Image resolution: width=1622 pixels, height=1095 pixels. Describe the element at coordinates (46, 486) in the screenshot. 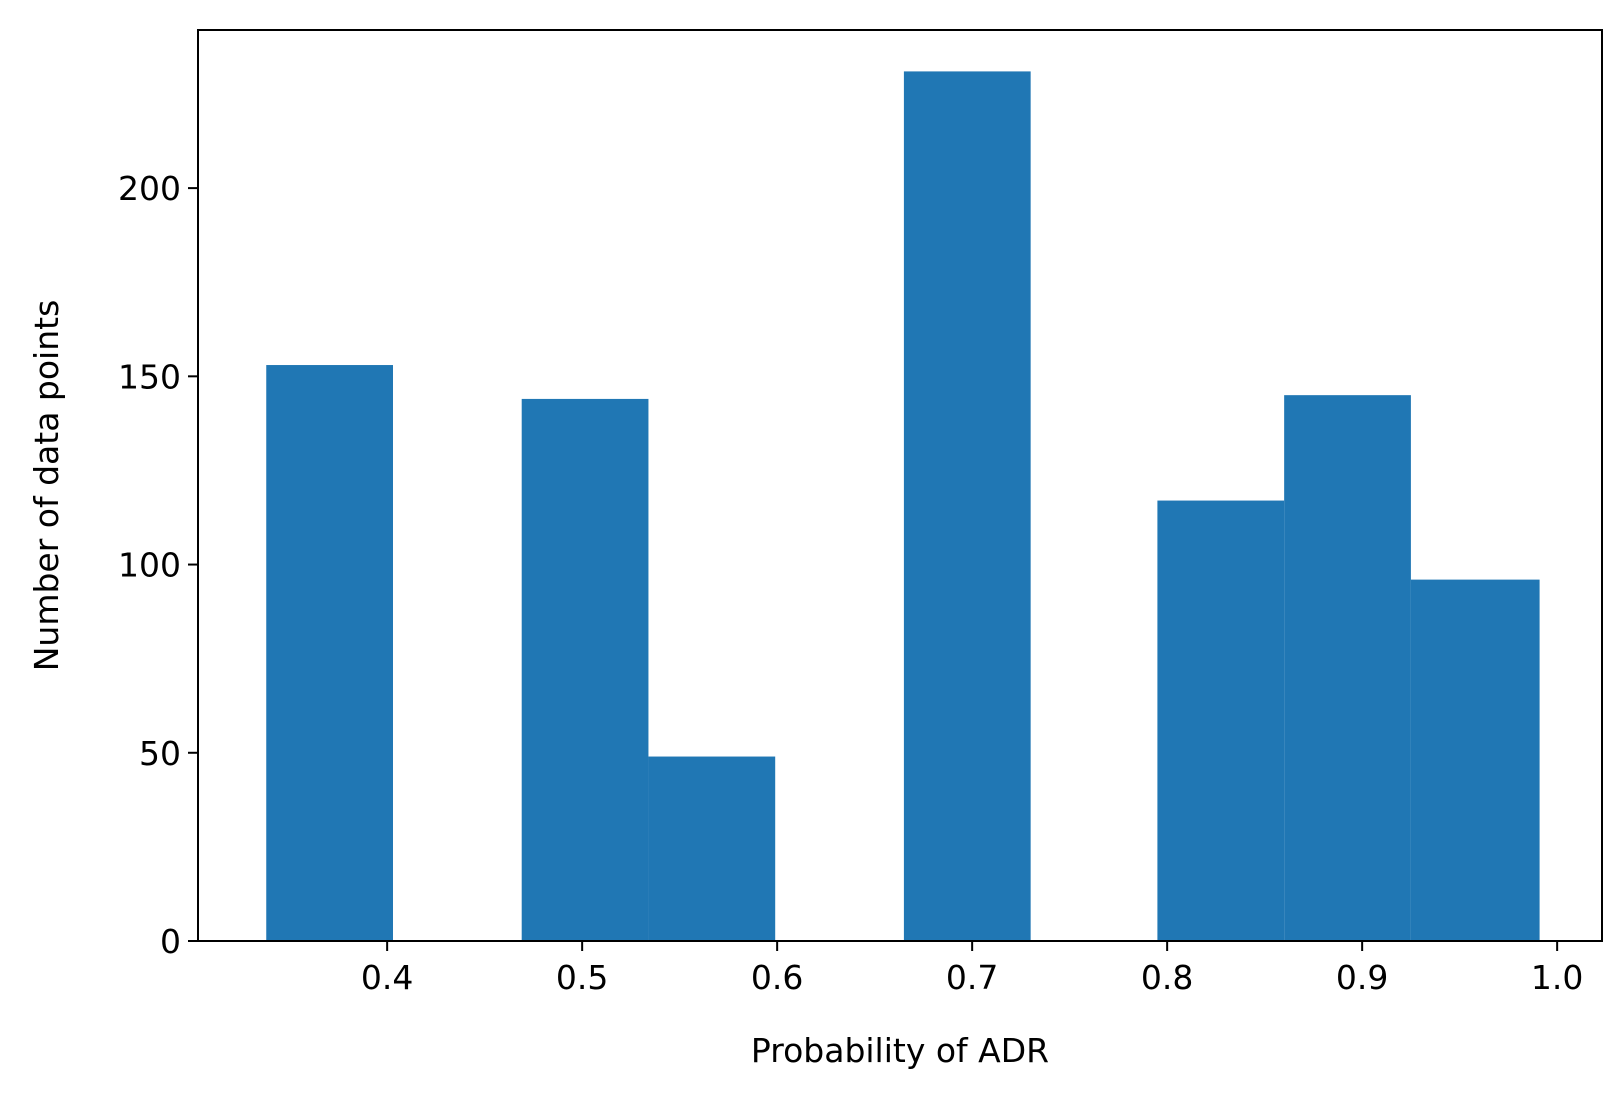

I see `y-axis-label: Number of data points` at that location.